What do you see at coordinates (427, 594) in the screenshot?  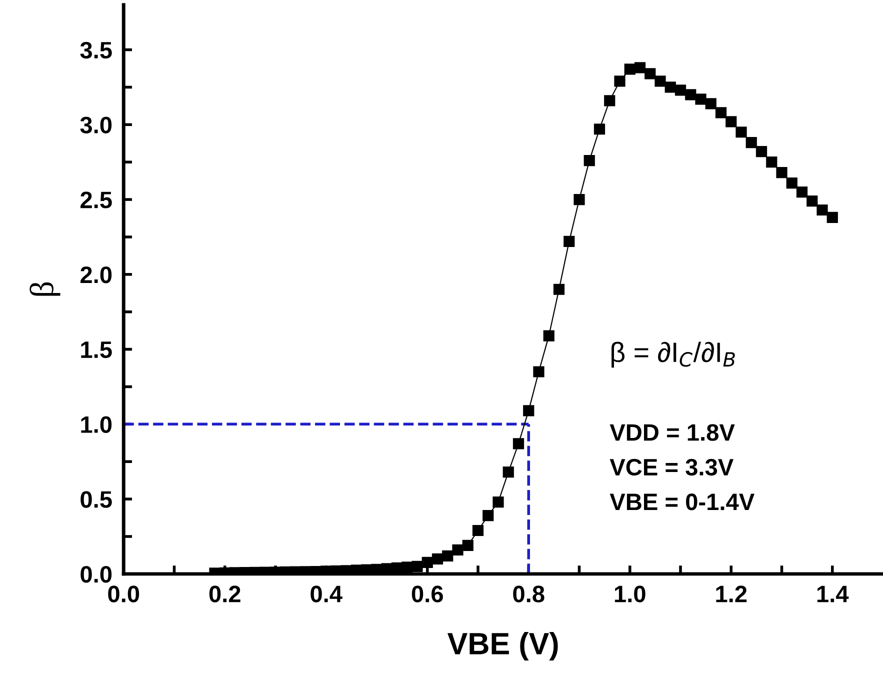 I see `x-tick-label: 0.6` at bounding box center [427, 594].